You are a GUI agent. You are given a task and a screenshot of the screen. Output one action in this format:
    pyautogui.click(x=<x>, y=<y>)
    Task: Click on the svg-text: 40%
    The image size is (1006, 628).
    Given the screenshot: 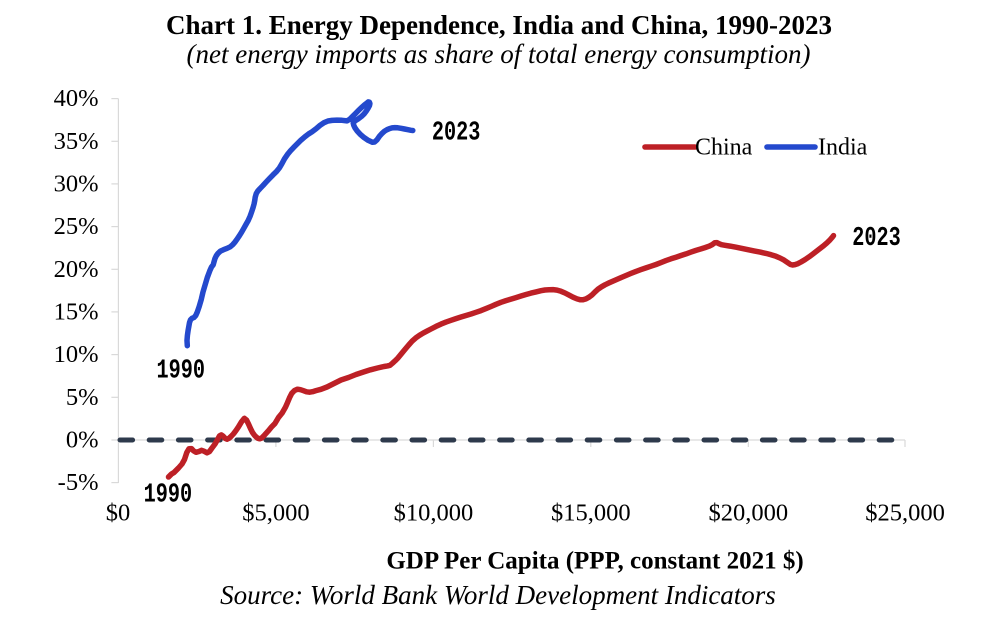 What is the action you would take?
    pyautogui.click(x=76, y=98)
    